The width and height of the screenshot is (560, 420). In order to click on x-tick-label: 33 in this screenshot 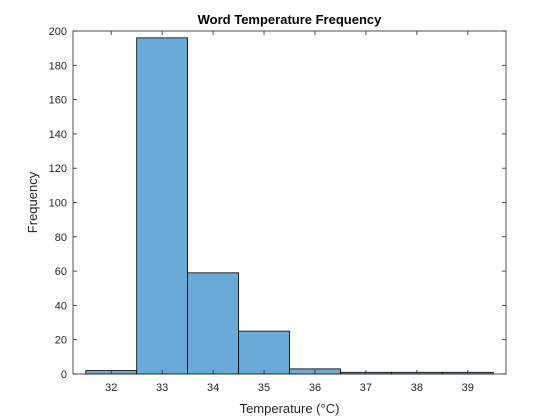, I will do `click(162, 388)`.